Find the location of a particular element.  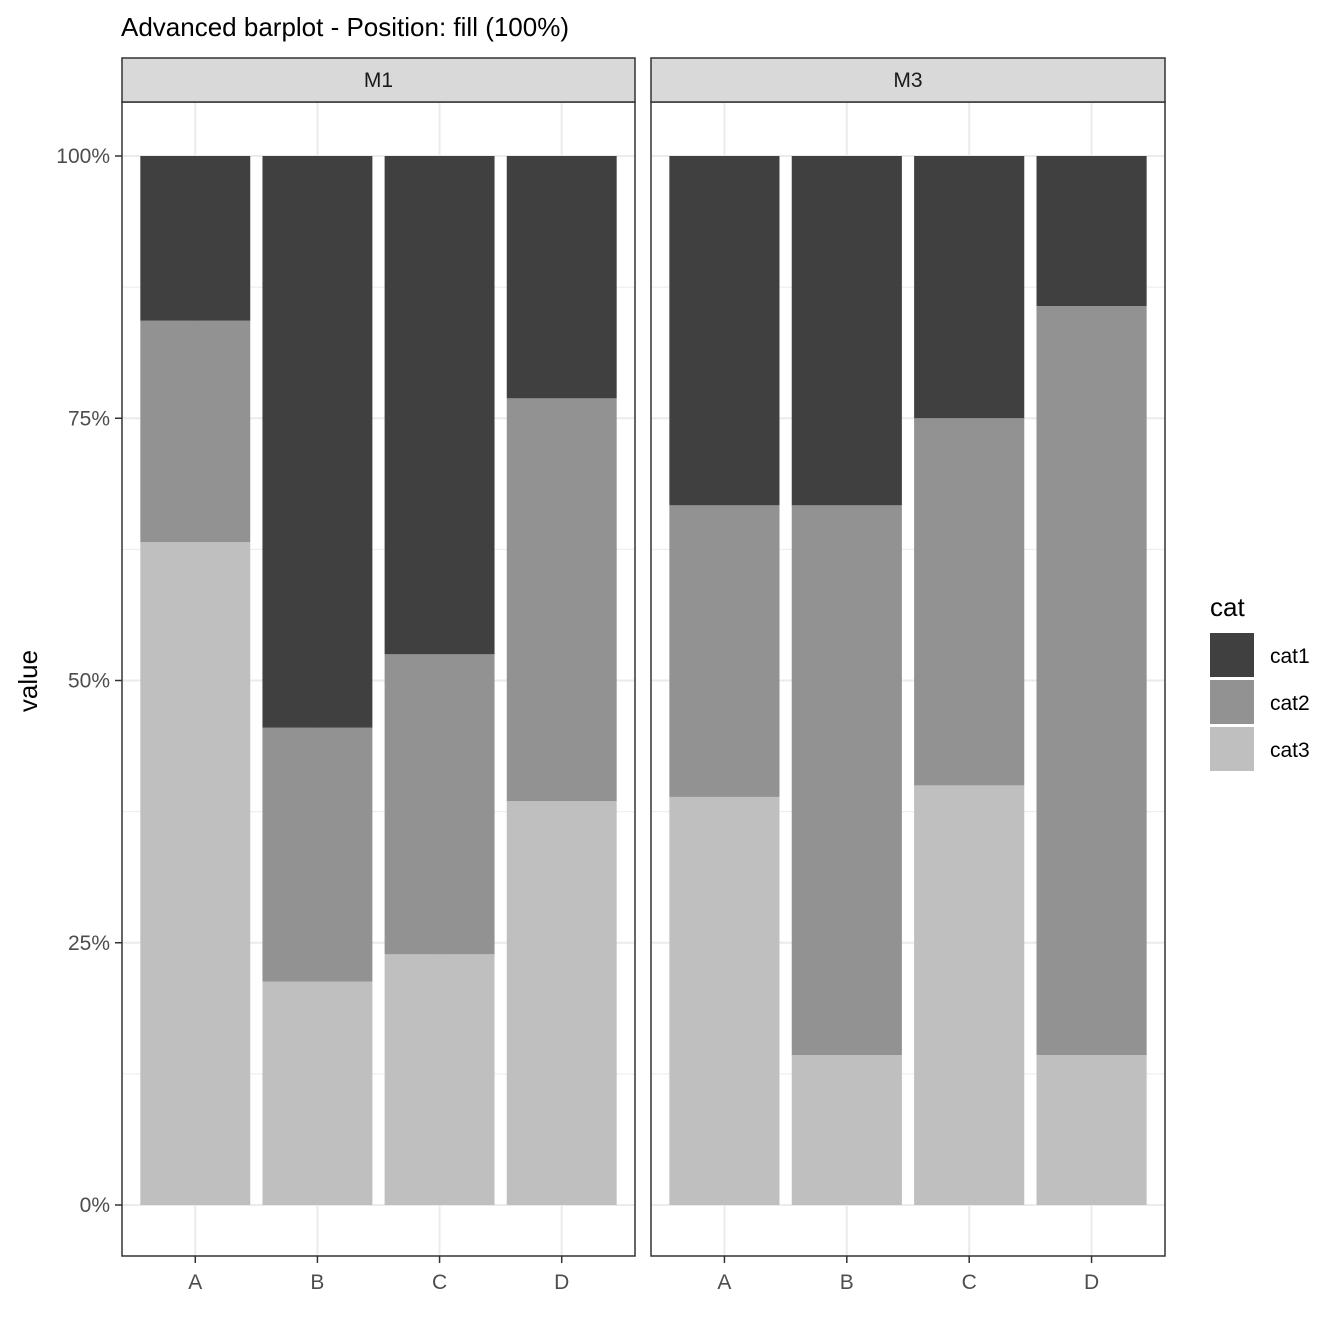

y-tick-label: 75% is located at coordinates (89, 418).